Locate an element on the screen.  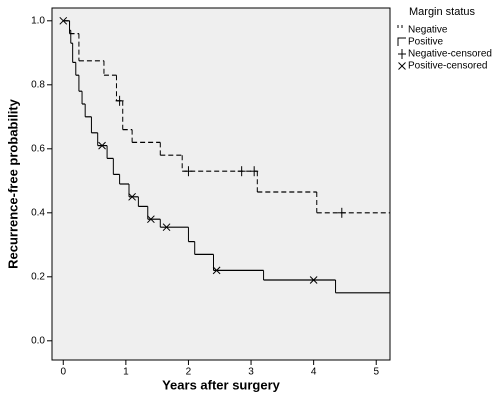
x-tick-label: 4 is located at coordinates (314, 372).